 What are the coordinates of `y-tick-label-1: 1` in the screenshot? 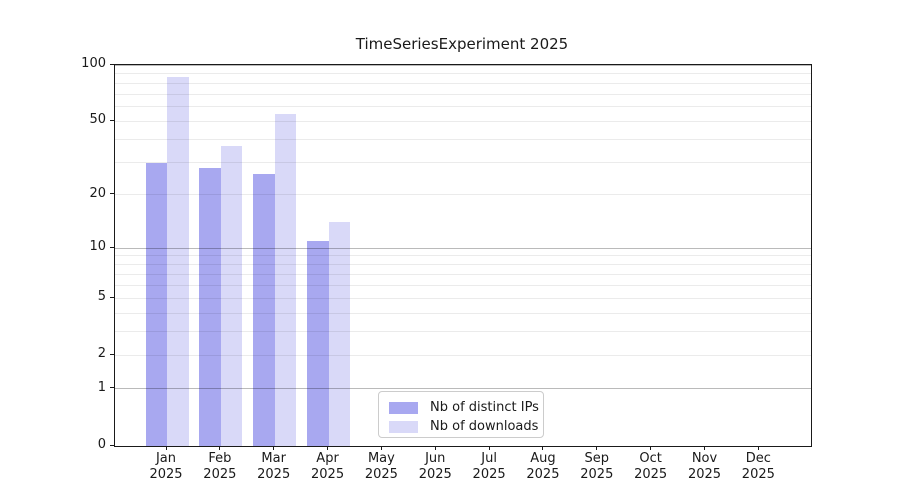 It's located at (101, 387).